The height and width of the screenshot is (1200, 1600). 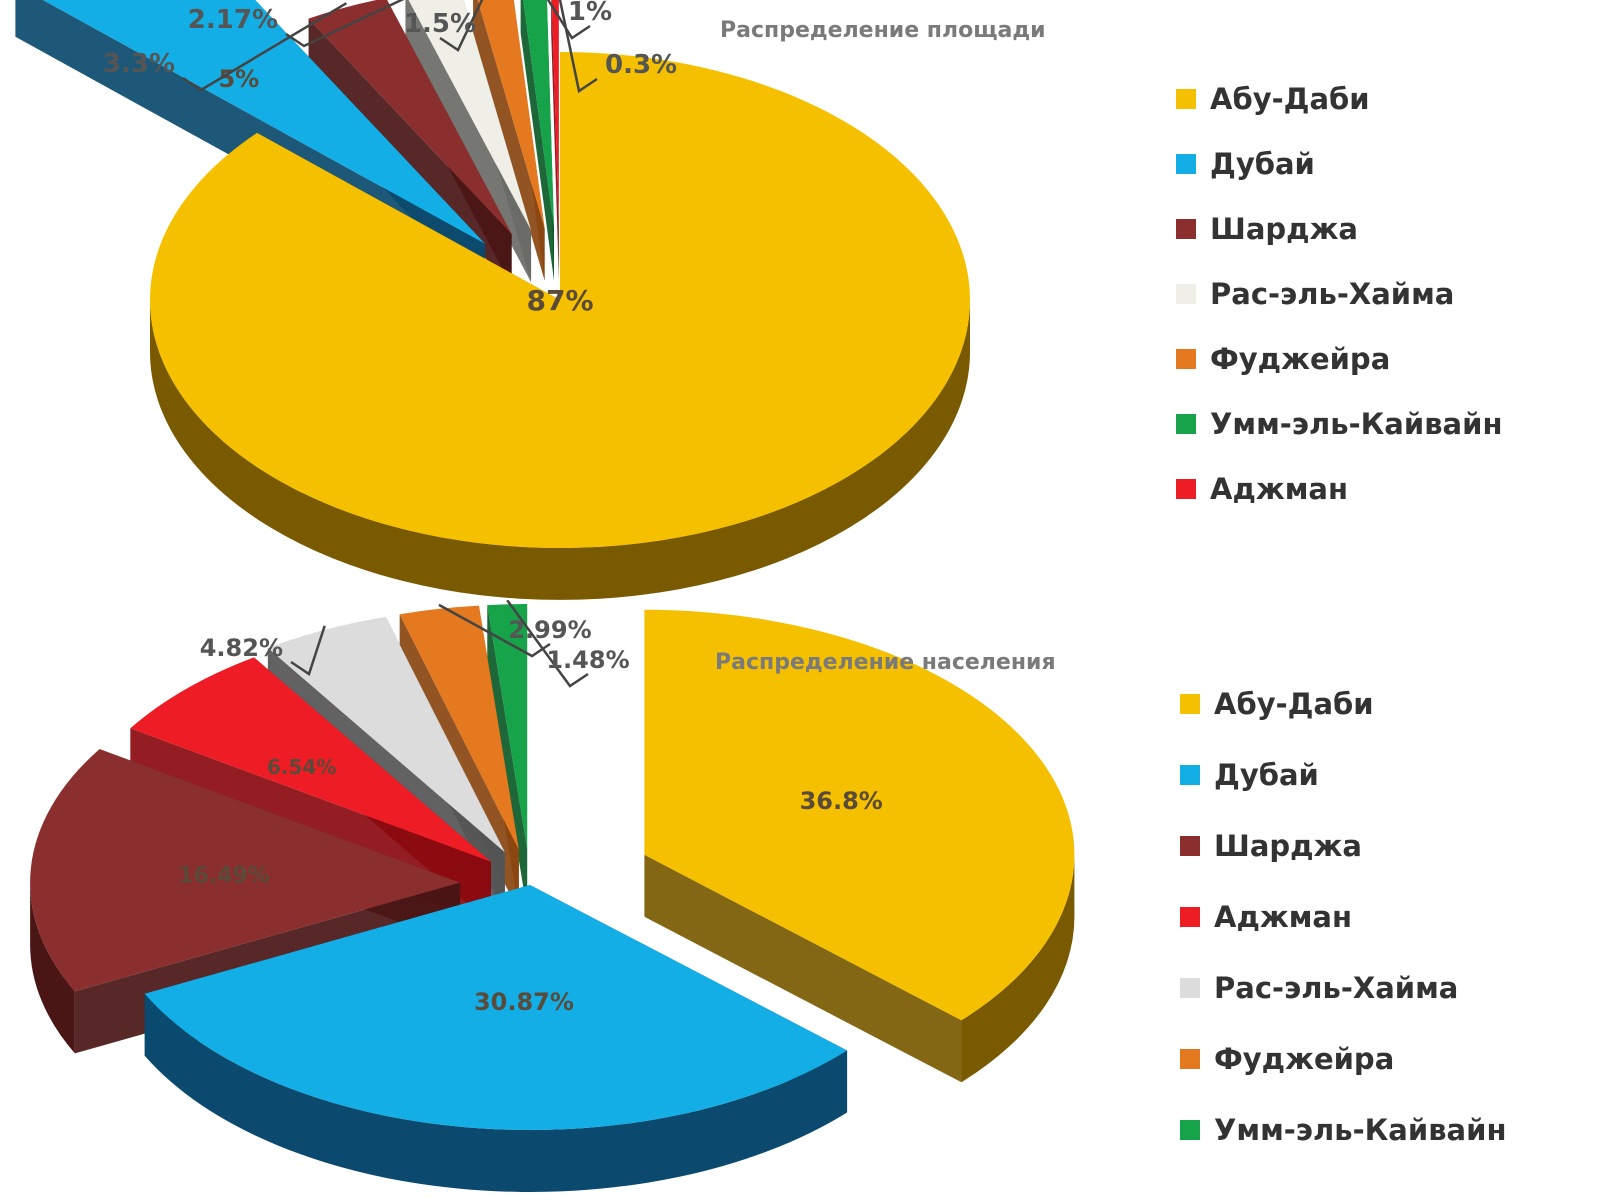 I want to click on data-label-umm-el-kayvayn: 1%, so click(x=590, y=13).